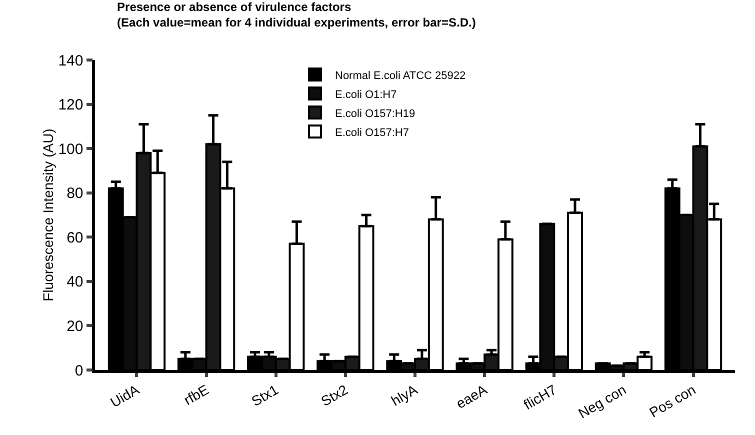  I want to click on legend-label: E.coli O157:H7, so click(372, 132).